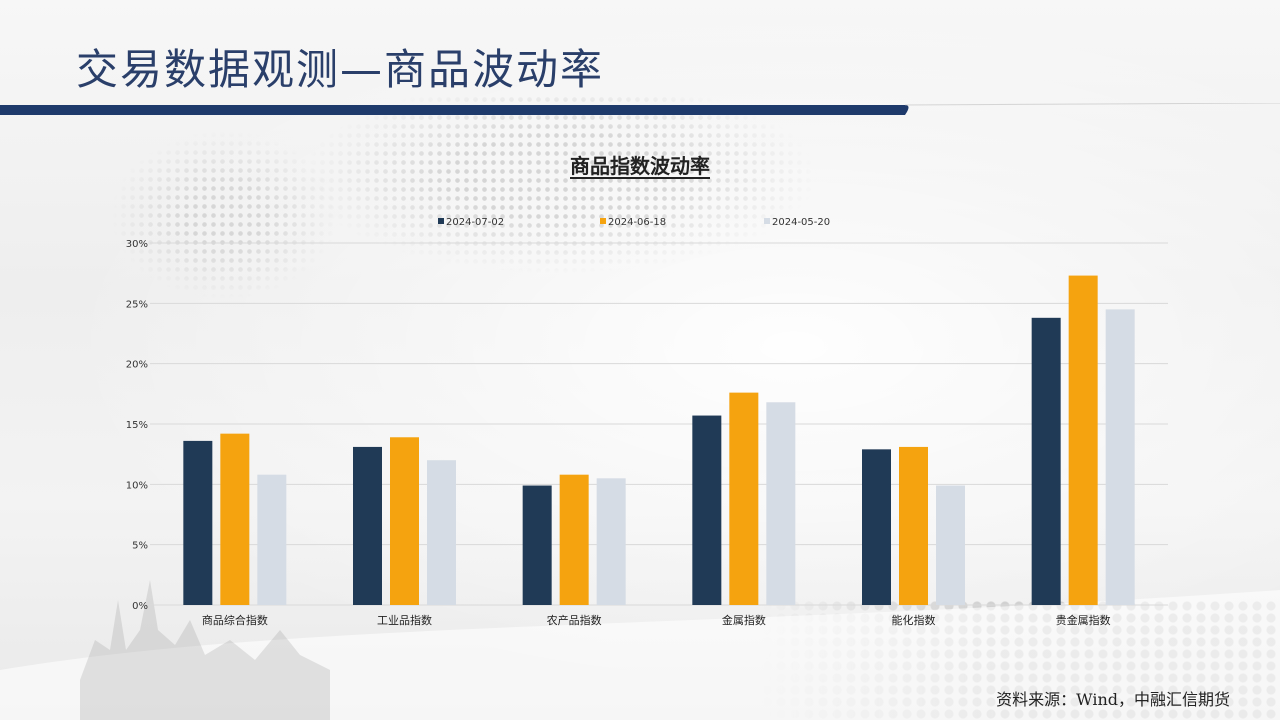  I want to click on y-tick-label: 0%, so click(140, 606).